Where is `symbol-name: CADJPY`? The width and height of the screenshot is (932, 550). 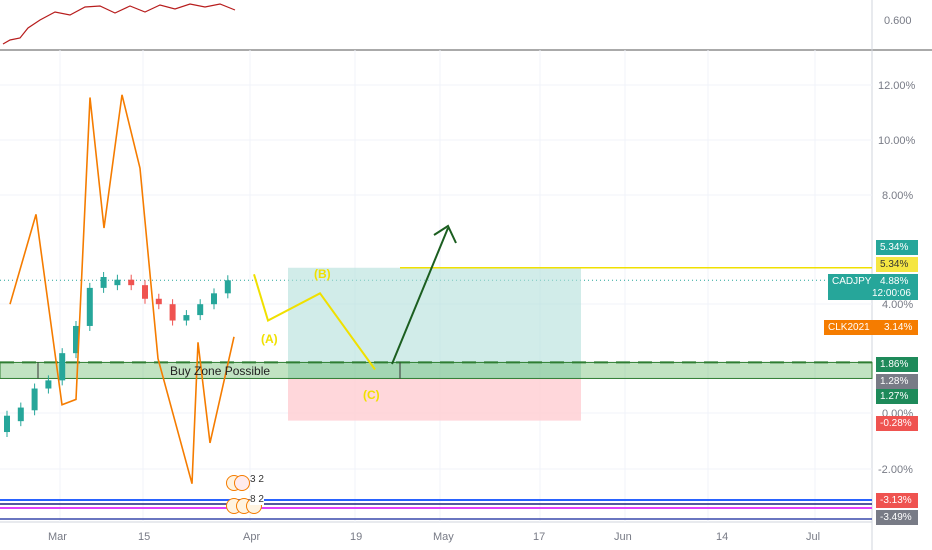 symbol-name: CADJPY is located at coordinates (852, 281).